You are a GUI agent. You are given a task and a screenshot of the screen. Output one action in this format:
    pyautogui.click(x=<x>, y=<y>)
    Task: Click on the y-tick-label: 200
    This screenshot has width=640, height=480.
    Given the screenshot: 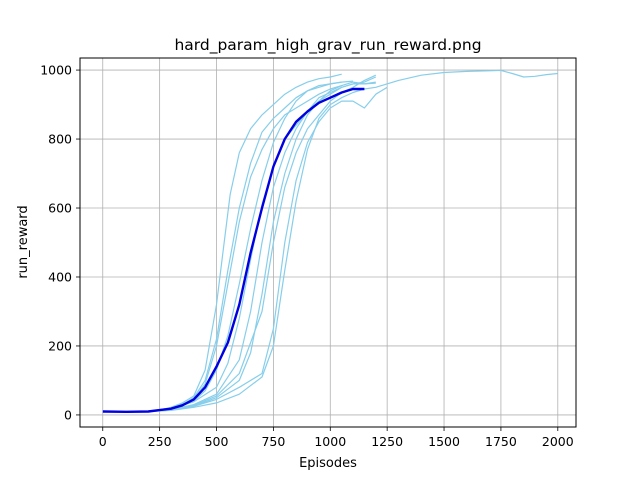 What is the action you would take?
    pyautogui.click(x=60, y=345)
    